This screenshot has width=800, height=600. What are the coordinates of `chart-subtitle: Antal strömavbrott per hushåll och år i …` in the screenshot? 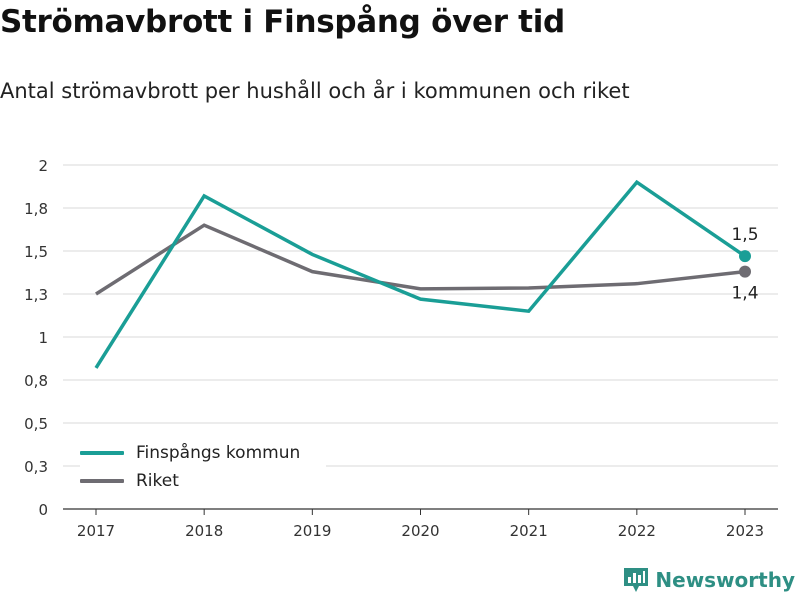 It's located at (315, 91).